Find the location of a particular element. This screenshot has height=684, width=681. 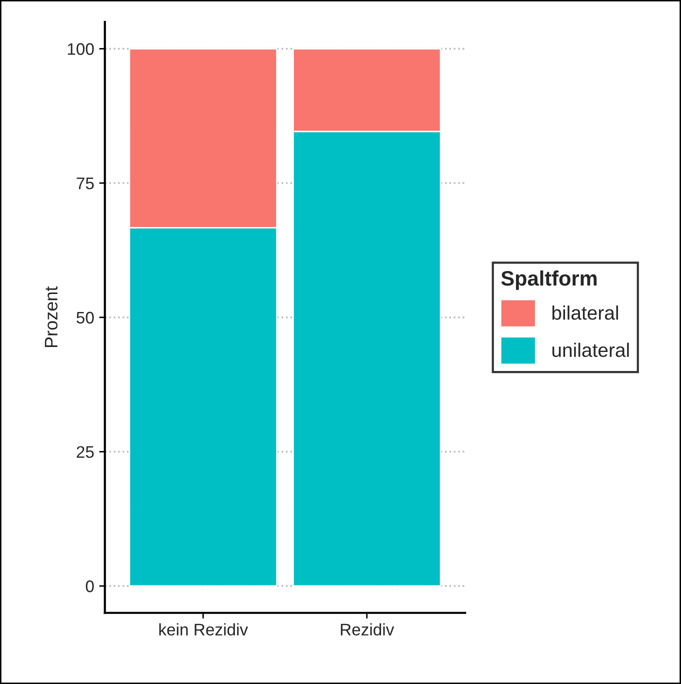

y-tick-label: 0 is located at coordinates (90, 586).